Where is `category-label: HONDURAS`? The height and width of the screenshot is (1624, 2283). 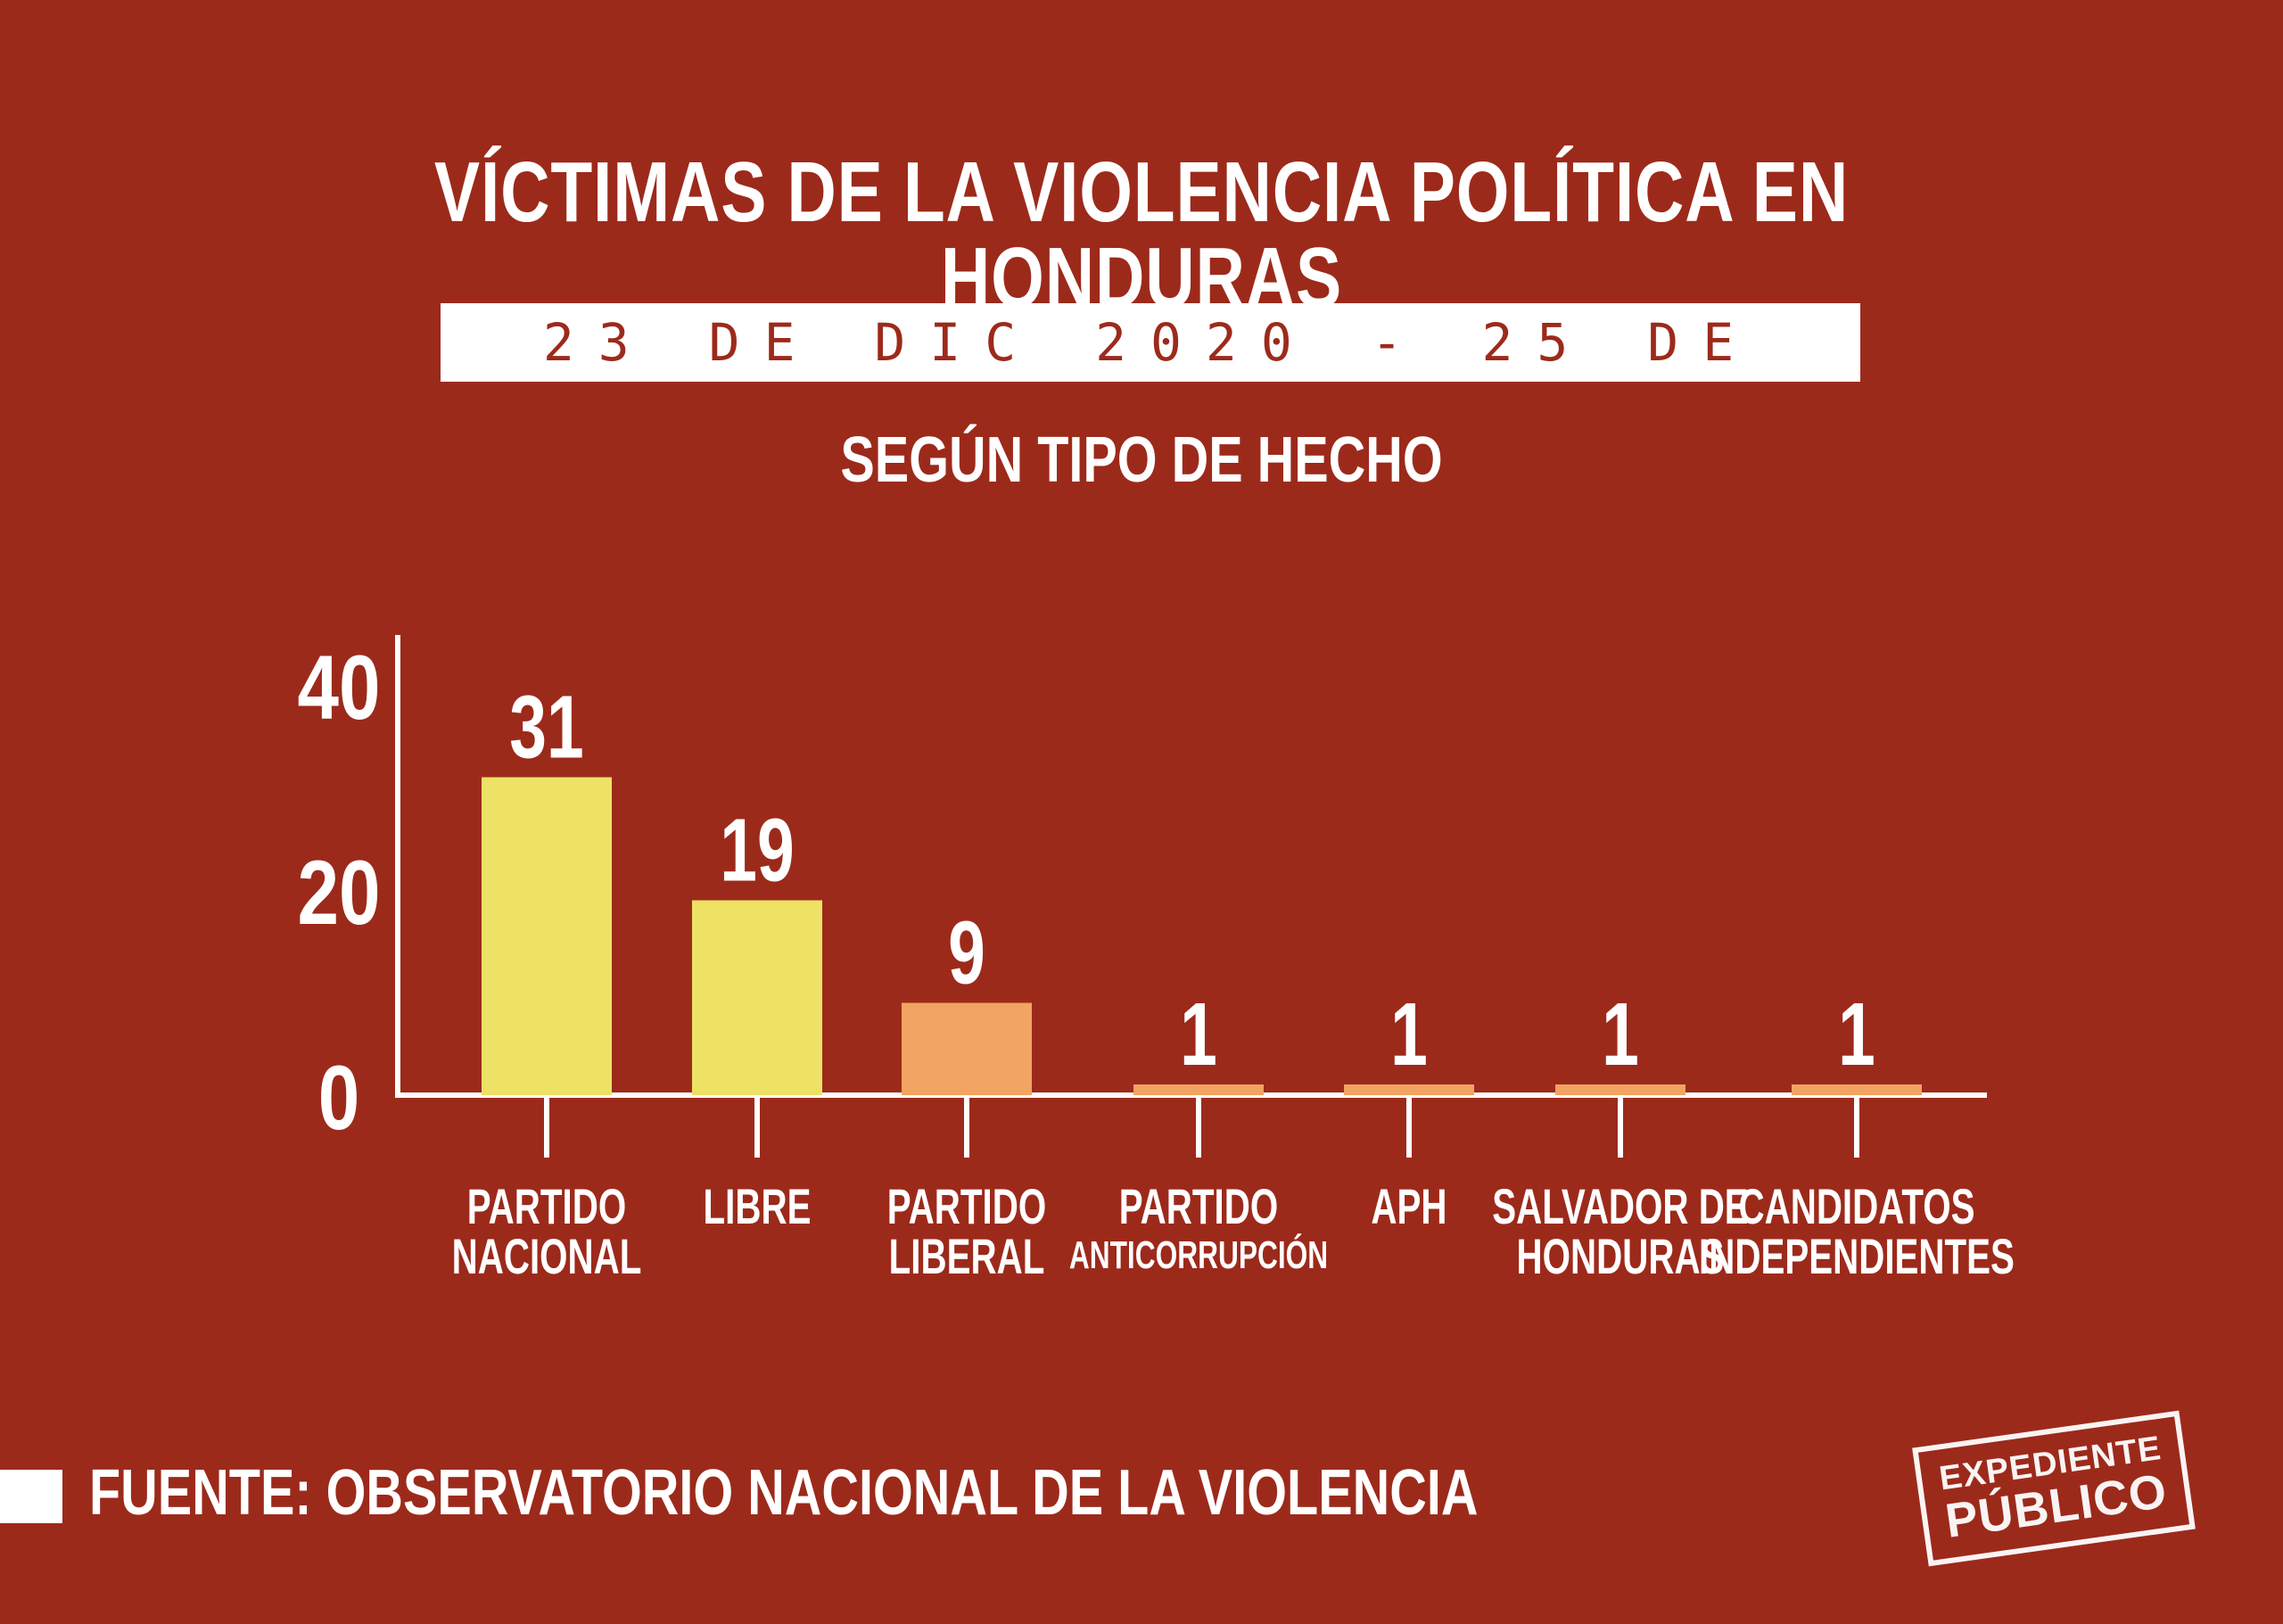 category-label: HONDURAS is located at coordinates (1621, 1257).